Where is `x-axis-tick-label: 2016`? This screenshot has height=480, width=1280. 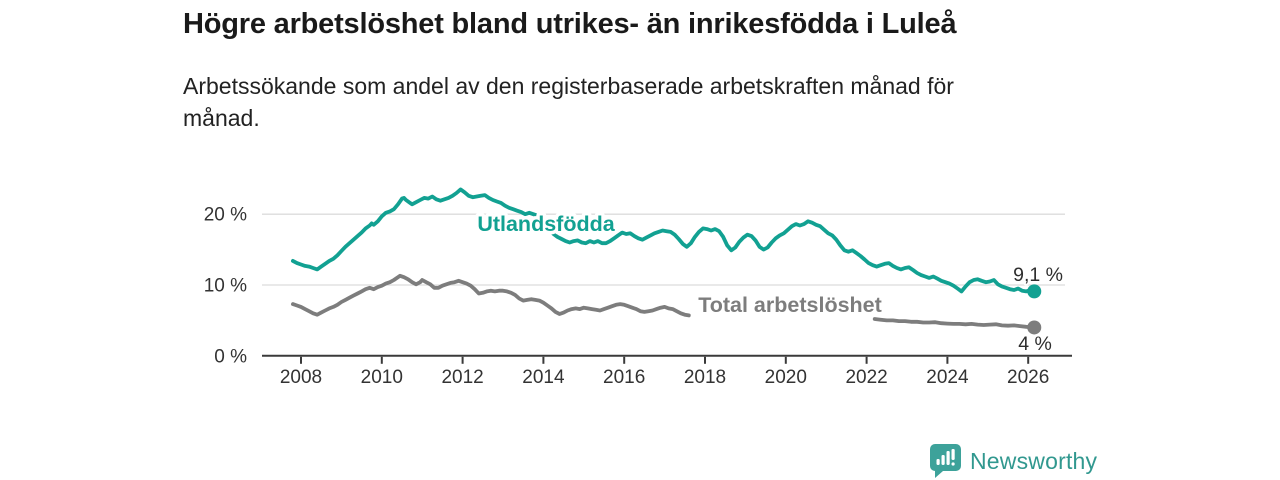
x-axis-tick-label: 2016 is located at coordinates (624, 377).